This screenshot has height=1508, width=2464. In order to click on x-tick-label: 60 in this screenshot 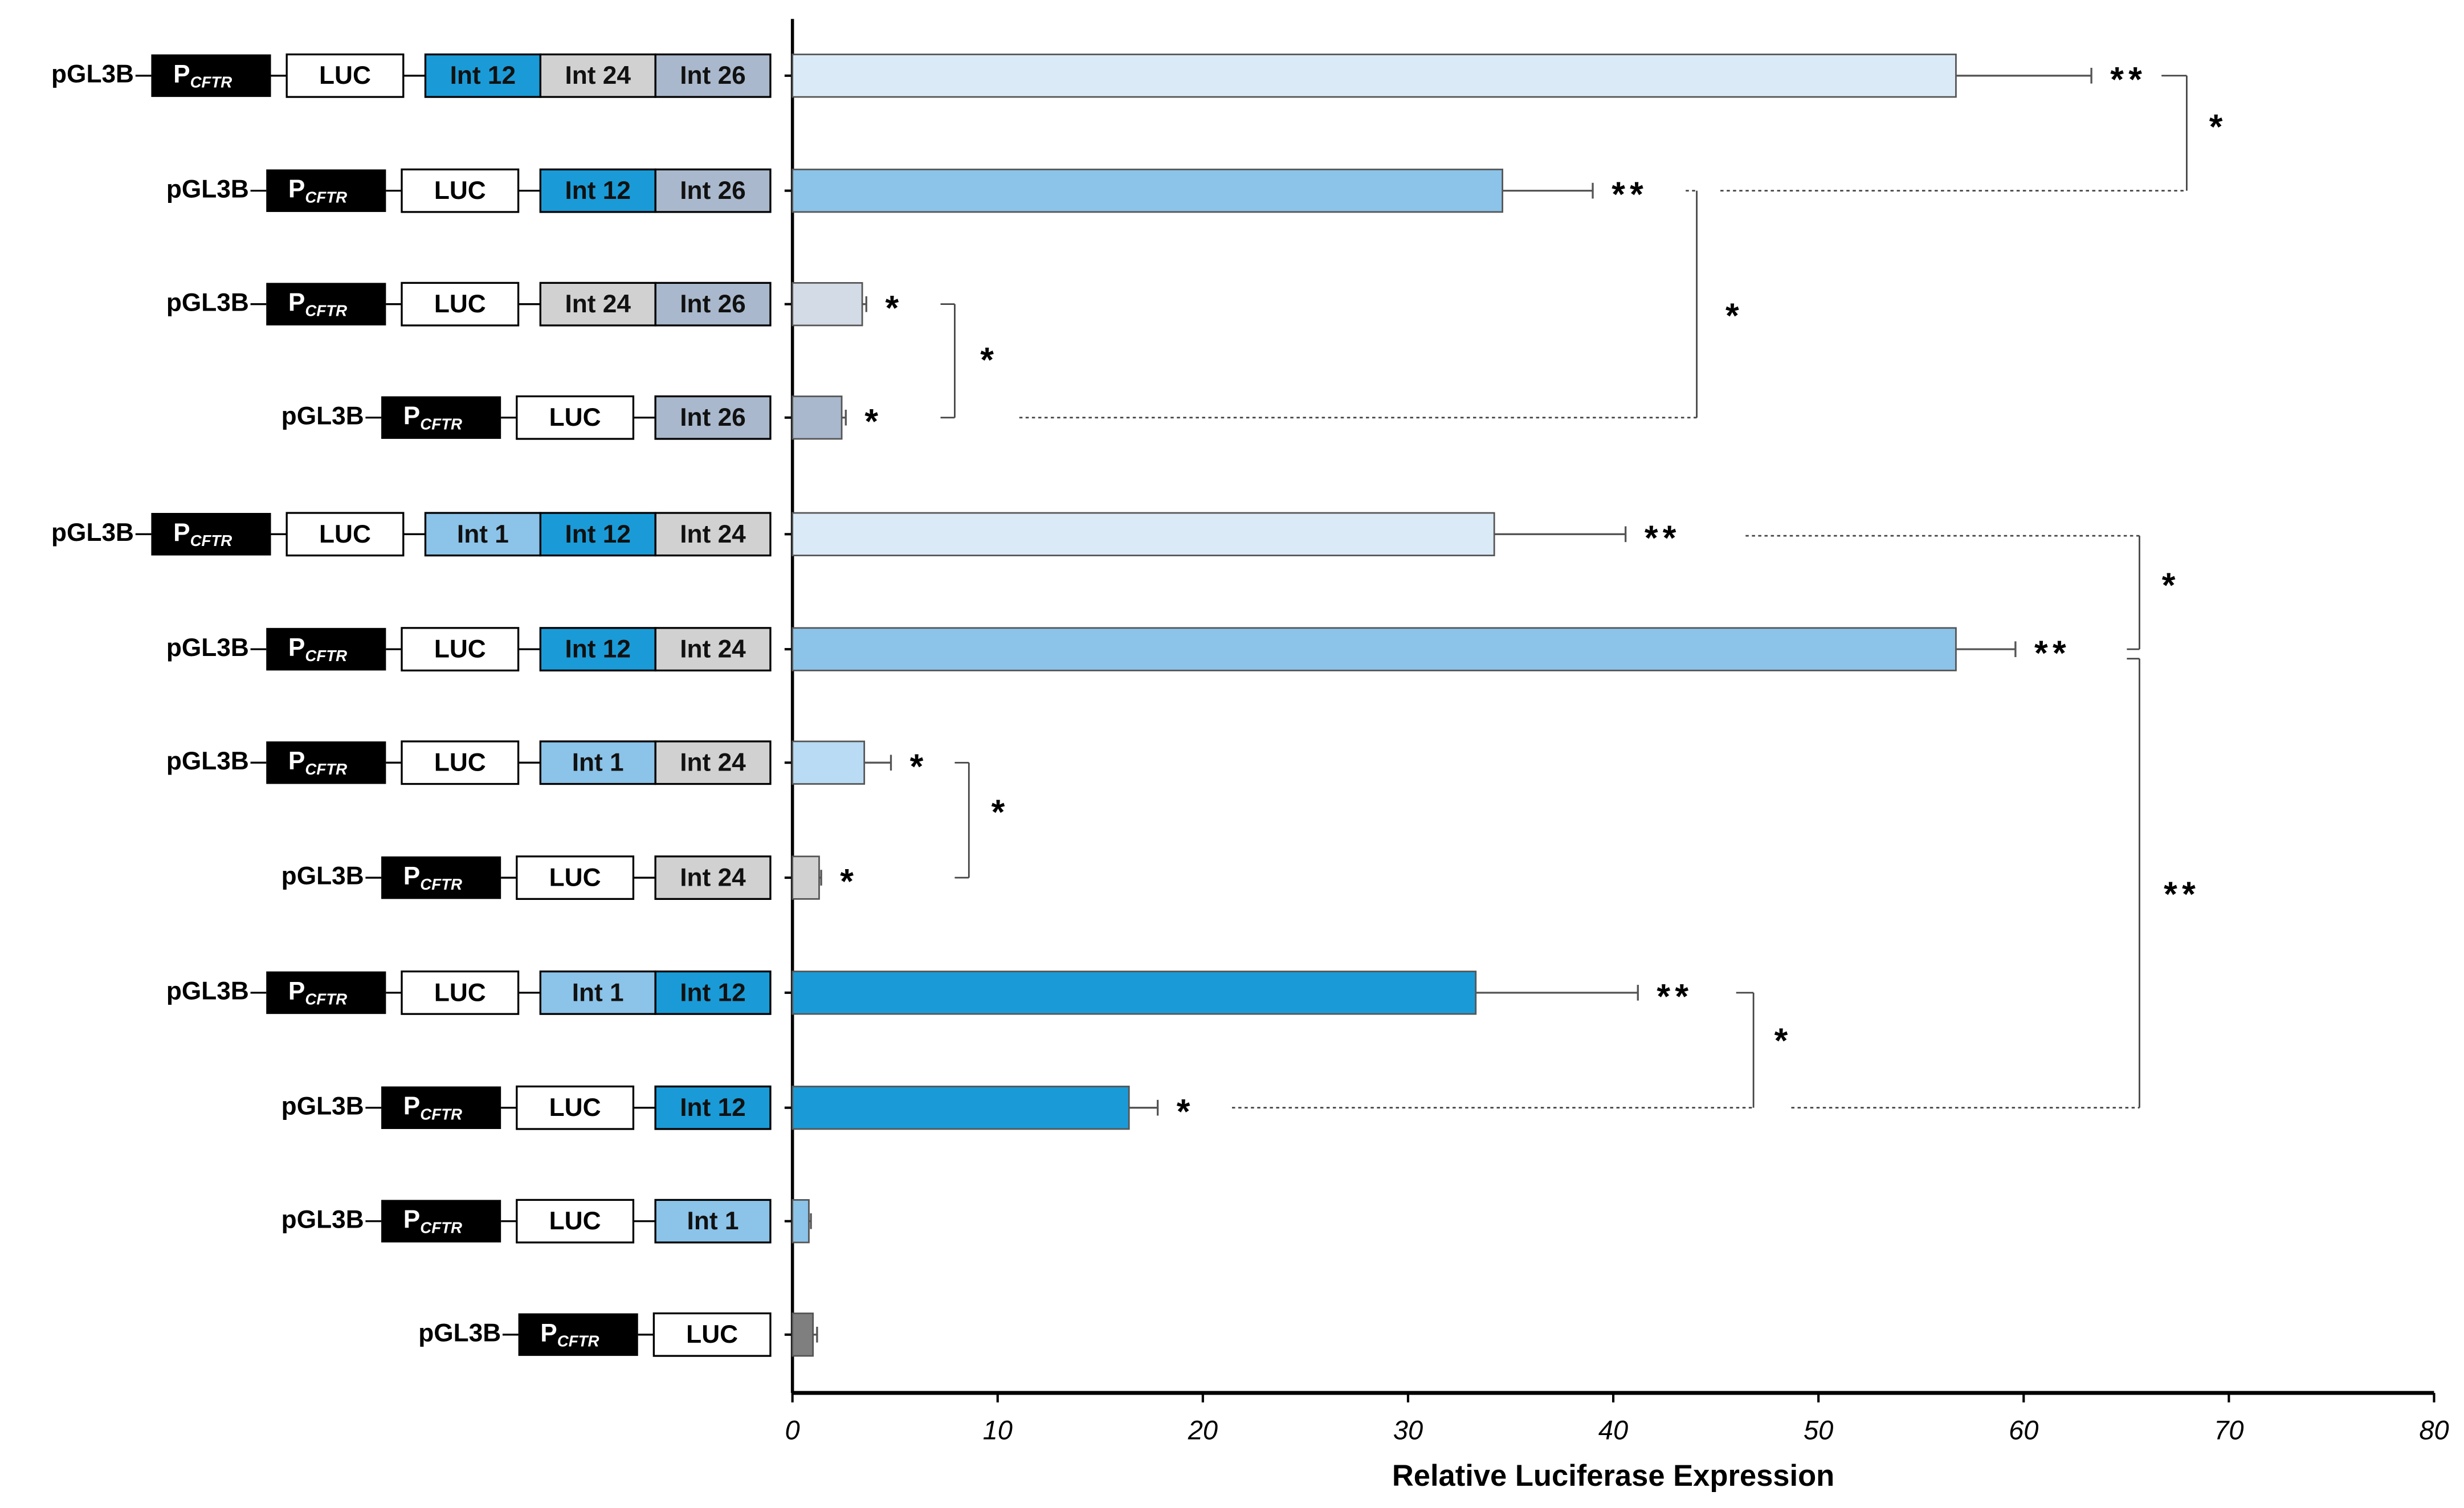, I will do `click(2023, 1430)`.